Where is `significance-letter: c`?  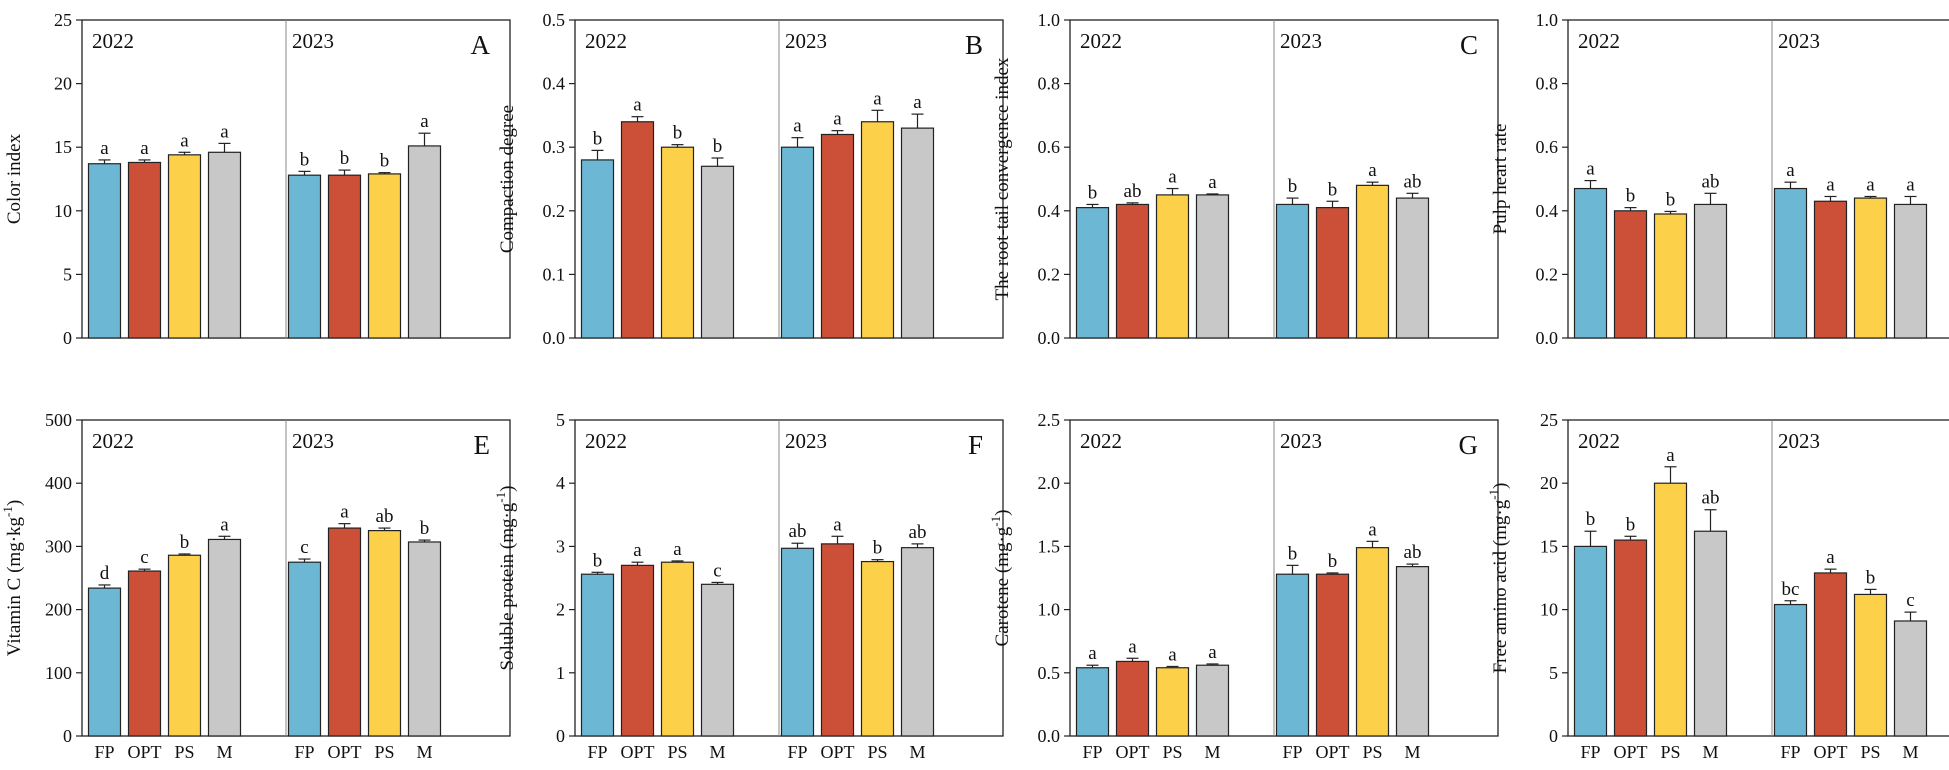 significance-letter: c is located at coordinates (304, 547).